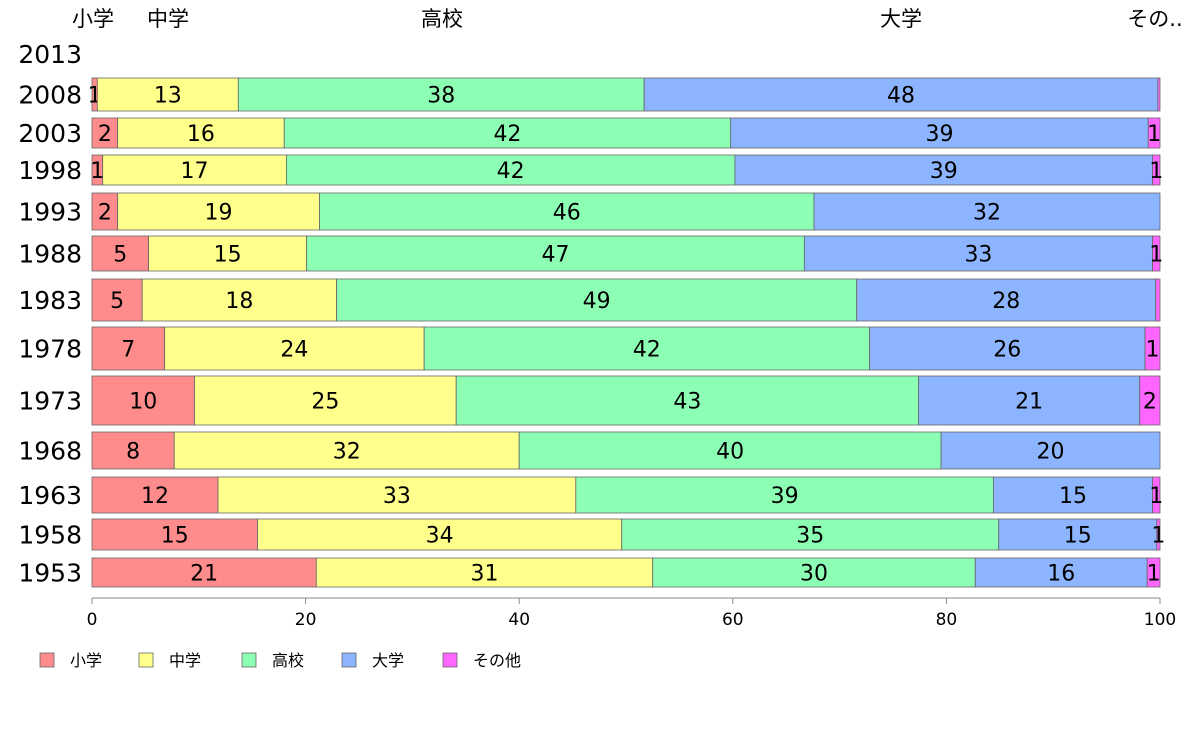  What do you see at coordinates (627, 19) in the screenshot?
I see `top-category-labels: 小学 中学 高校 大学 その..` at bounding box center [627, 19].